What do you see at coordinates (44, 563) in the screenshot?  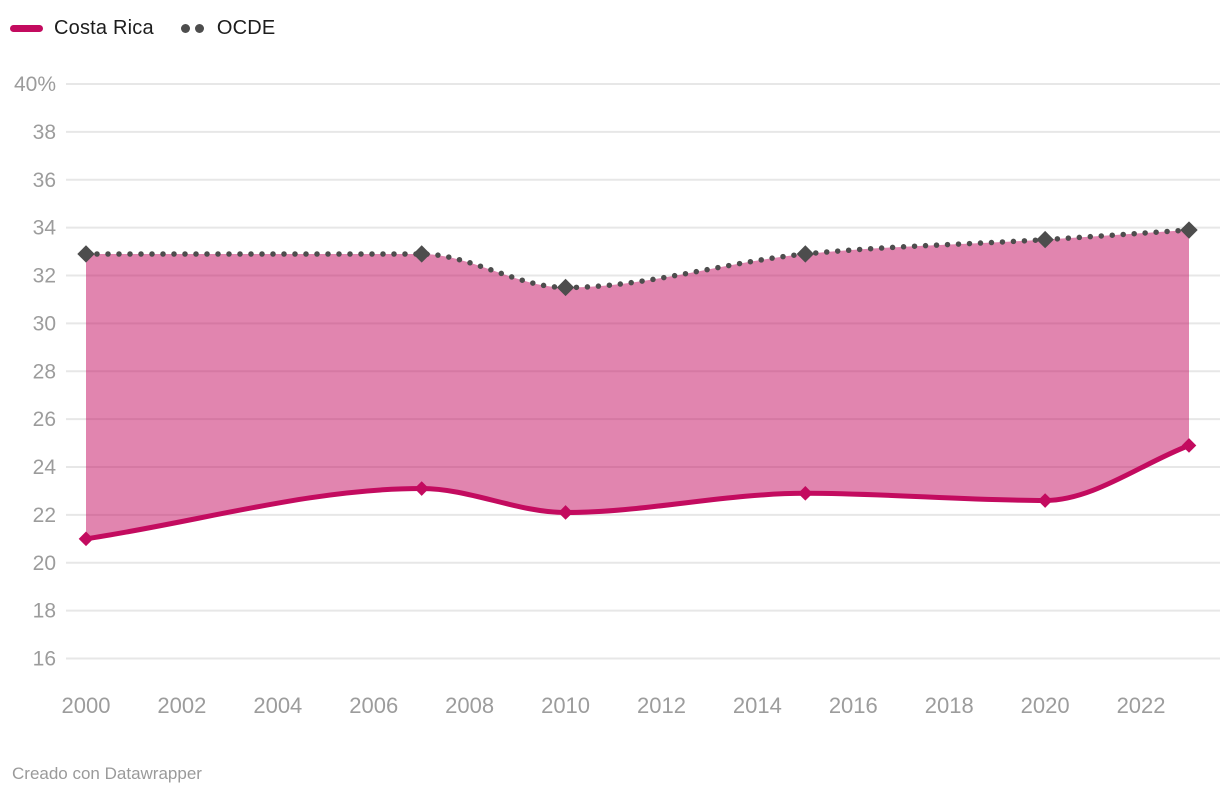 I see `y-tick-label: 20` at bounding box center [44, 563].